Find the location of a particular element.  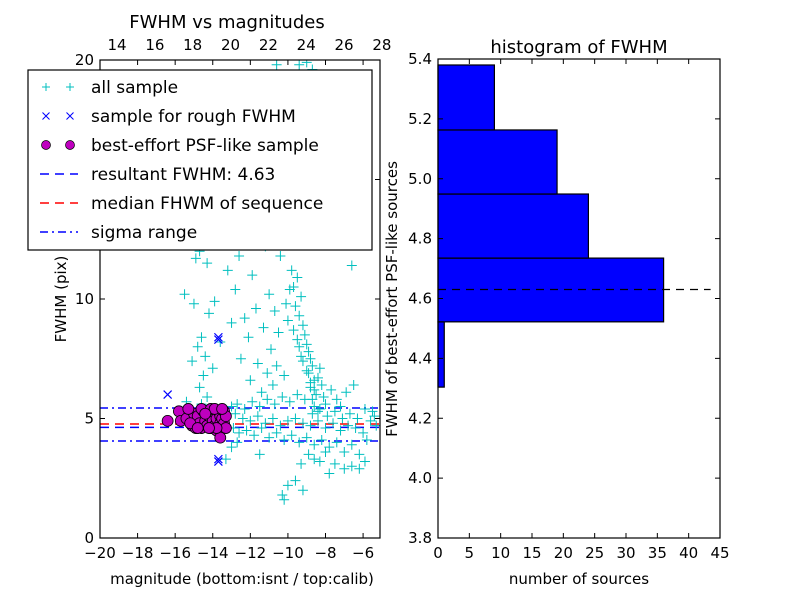

legend-entry: sample for rough FWHM is located at coordinates (169, 117).